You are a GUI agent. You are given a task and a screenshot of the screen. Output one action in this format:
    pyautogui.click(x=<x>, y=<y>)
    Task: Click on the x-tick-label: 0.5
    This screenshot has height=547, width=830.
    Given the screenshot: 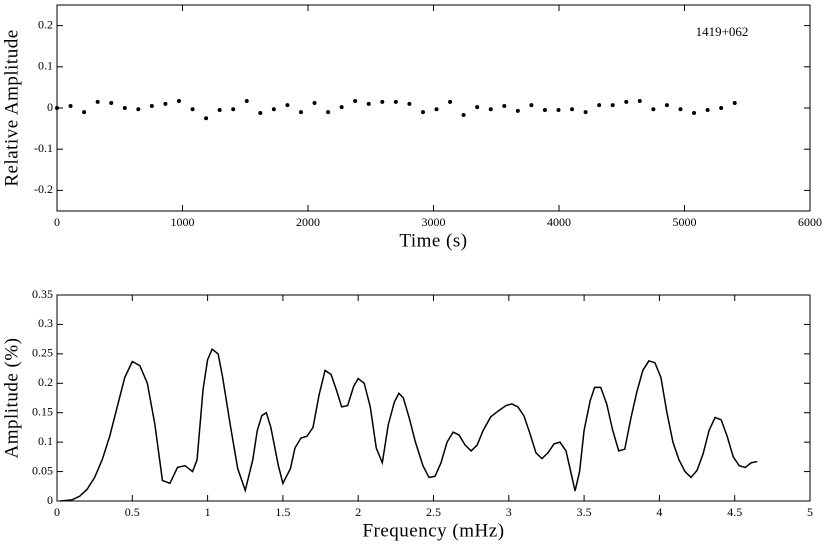 What is the action you would take?
    pyautogui.click(x=132, y=512)
    